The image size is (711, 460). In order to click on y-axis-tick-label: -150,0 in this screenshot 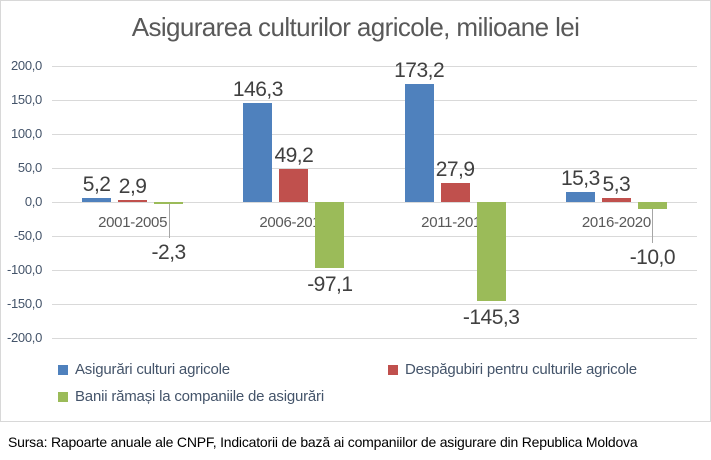, I will do `click(24, 303)`.